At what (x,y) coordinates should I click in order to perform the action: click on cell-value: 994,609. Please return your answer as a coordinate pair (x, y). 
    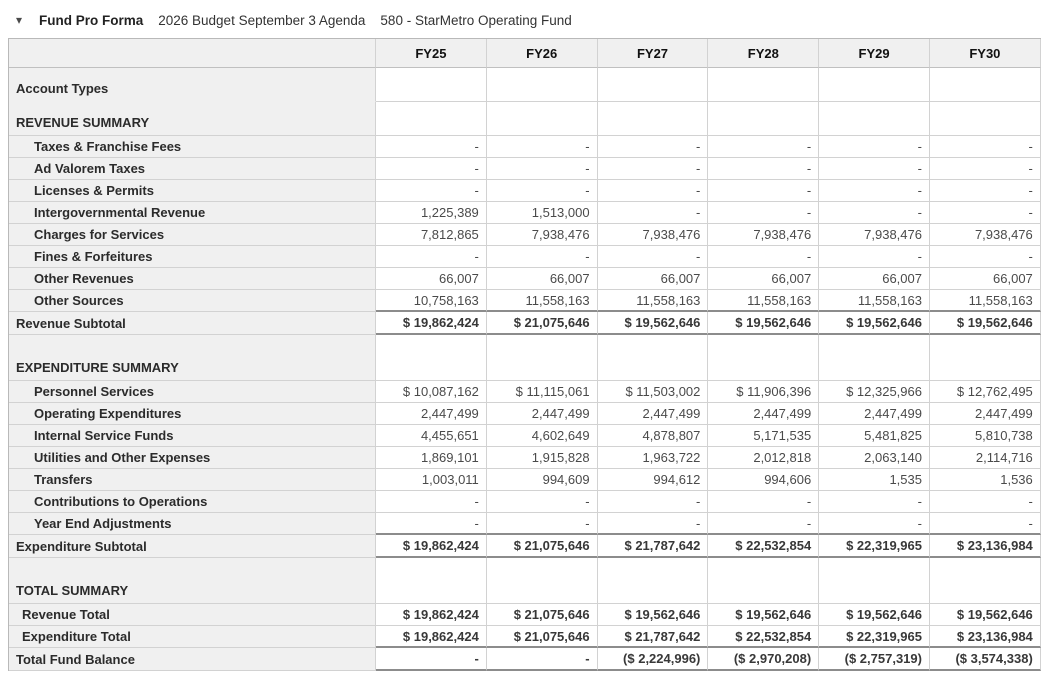
    Looking at the image, I should click on (542, 480).